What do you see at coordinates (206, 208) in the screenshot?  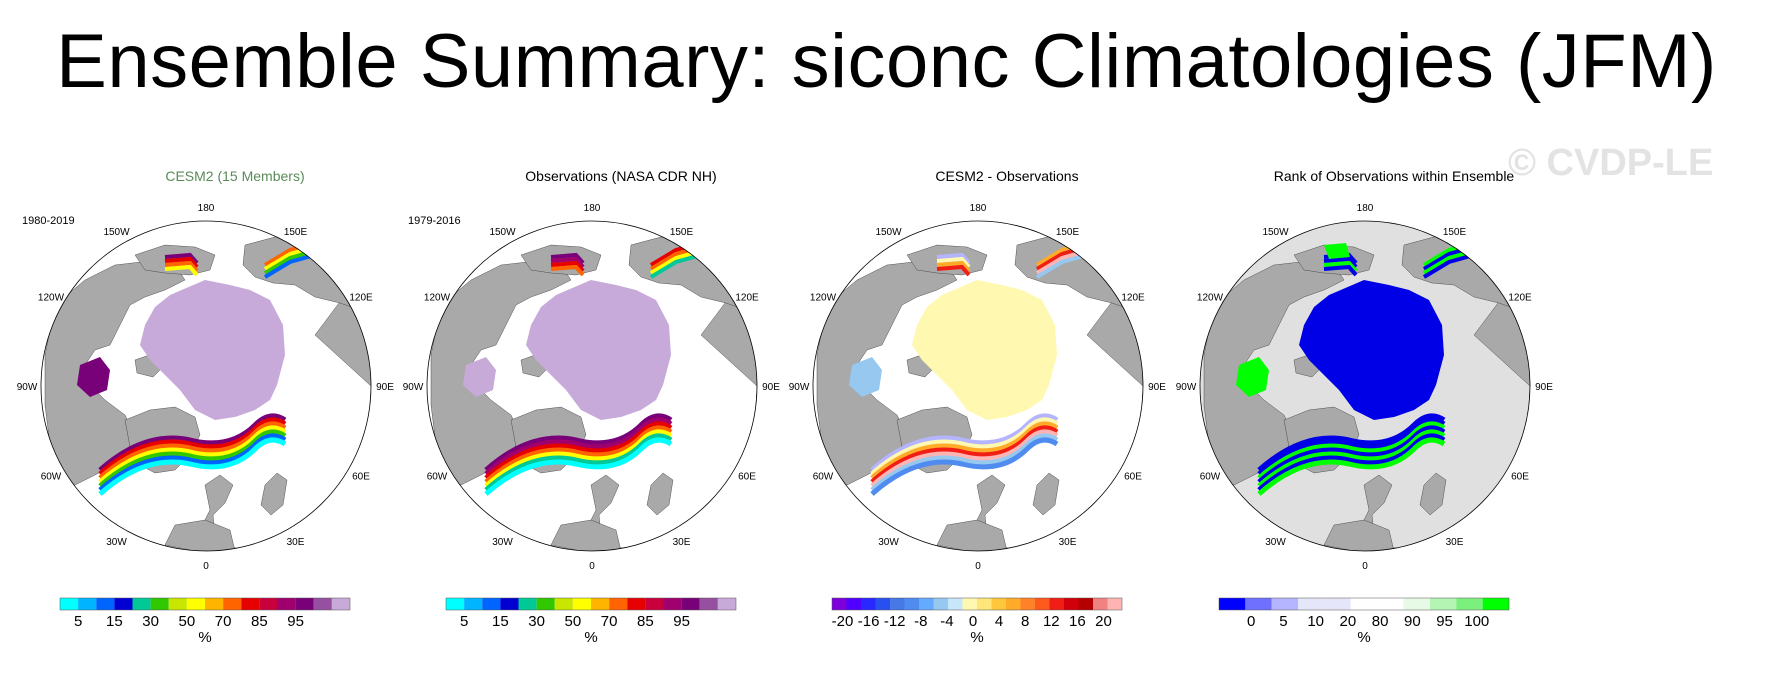 I see `lon-label: 180` at bounding box center [206, 208].